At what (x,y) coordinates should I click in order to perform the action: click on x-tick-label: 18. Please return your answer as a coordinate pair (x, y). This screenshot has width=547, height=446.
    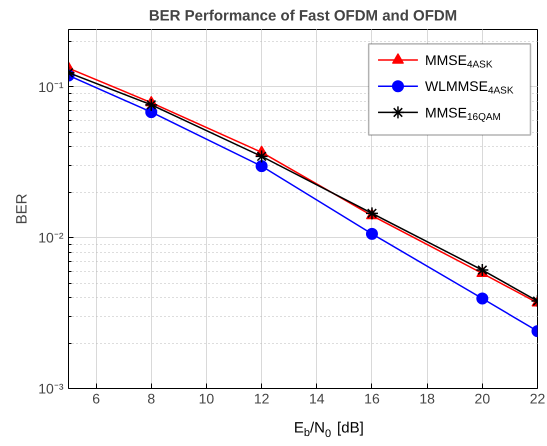
    Looking at the image, I should click on (427, 398).